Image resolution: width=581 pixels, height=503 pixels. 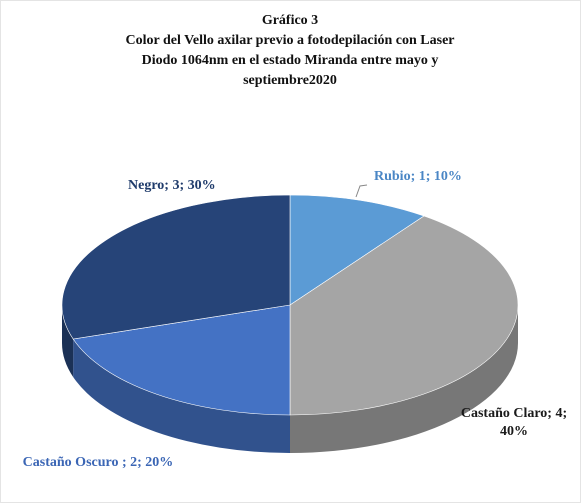 I want to click on leader-line, so click(x=361, y=191).